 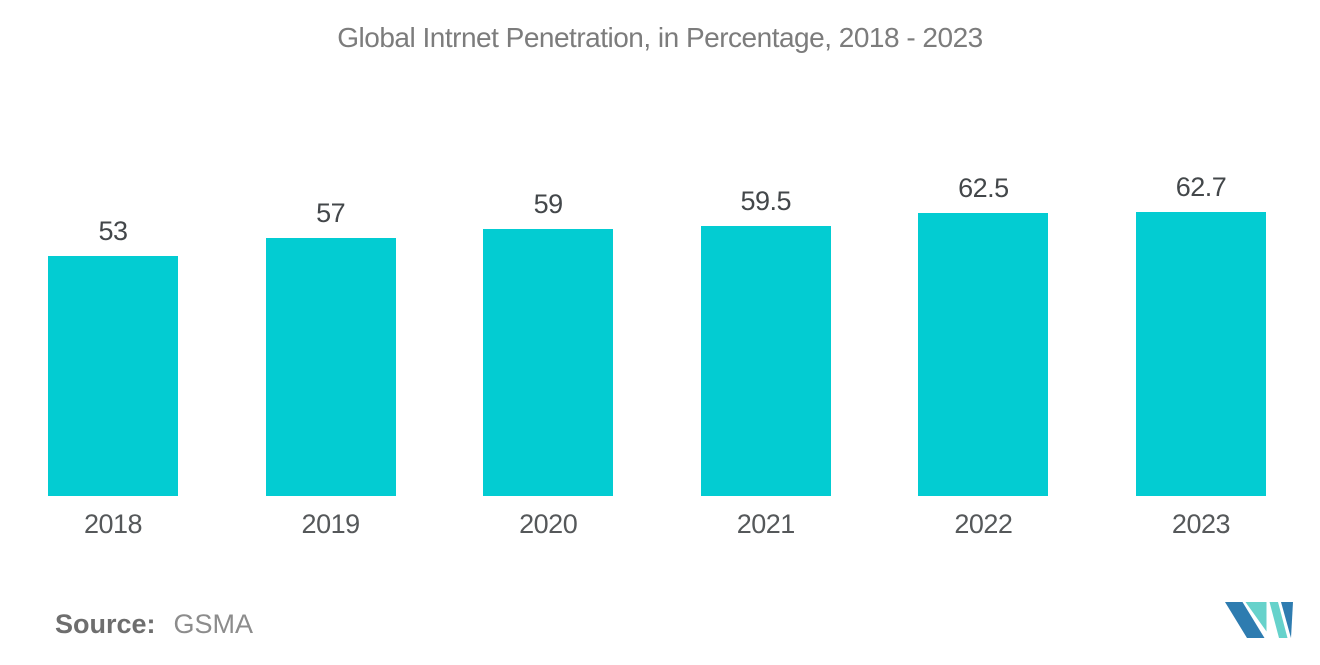 I want to click on x-axis-label-2023: 2023, so click(x=1201, y=524).